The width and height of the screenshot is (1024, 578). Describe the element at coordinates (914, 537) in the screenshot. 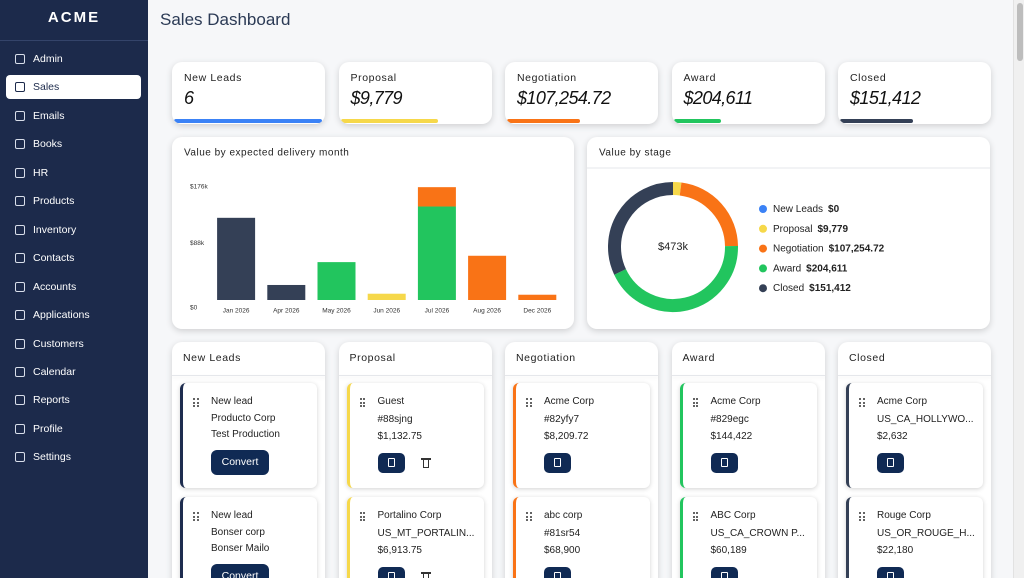

I see `lead-card: Rouge Corp US_OR_ROUGE_H... $22,180` at that location.